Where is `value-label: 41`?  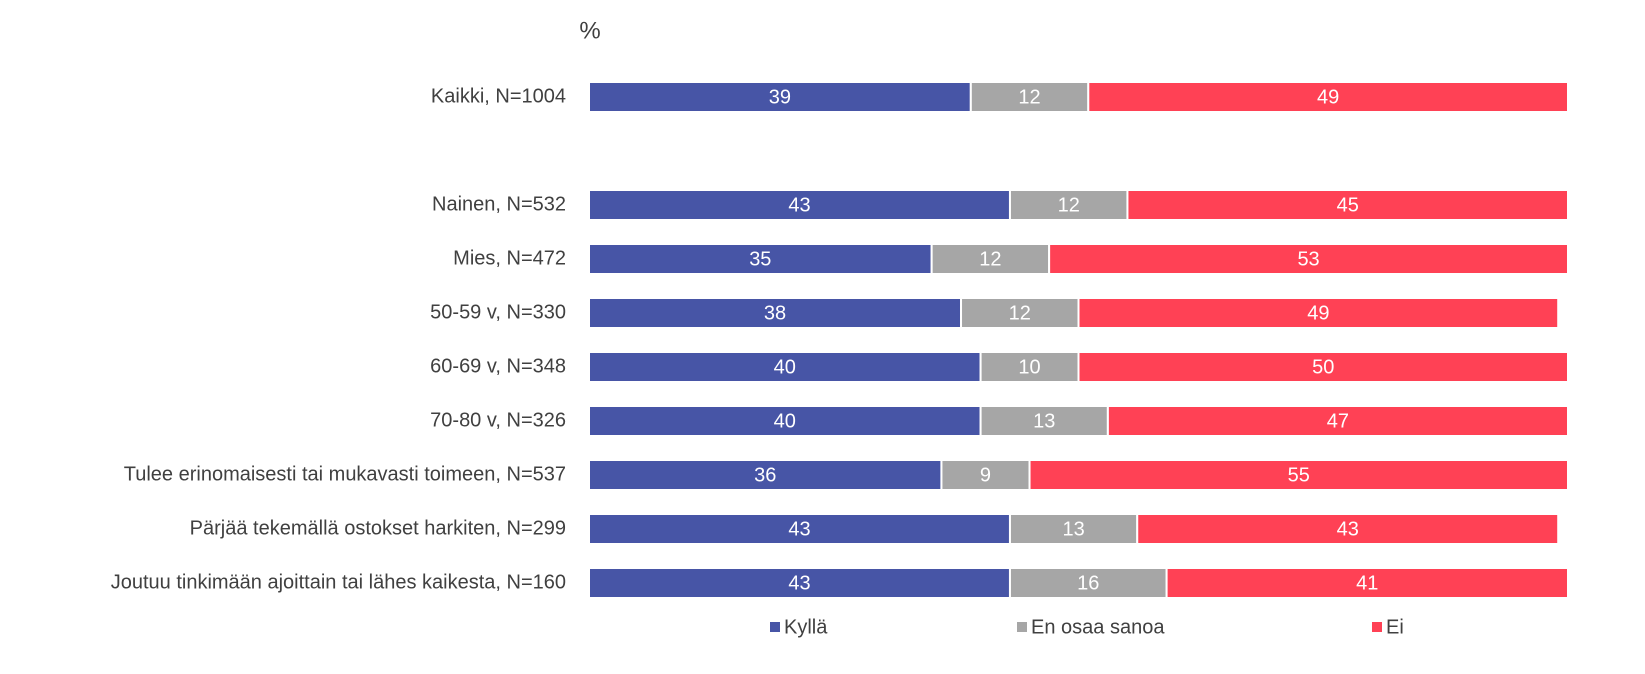
value-label: 41 is located at coordinates (1367, 583).